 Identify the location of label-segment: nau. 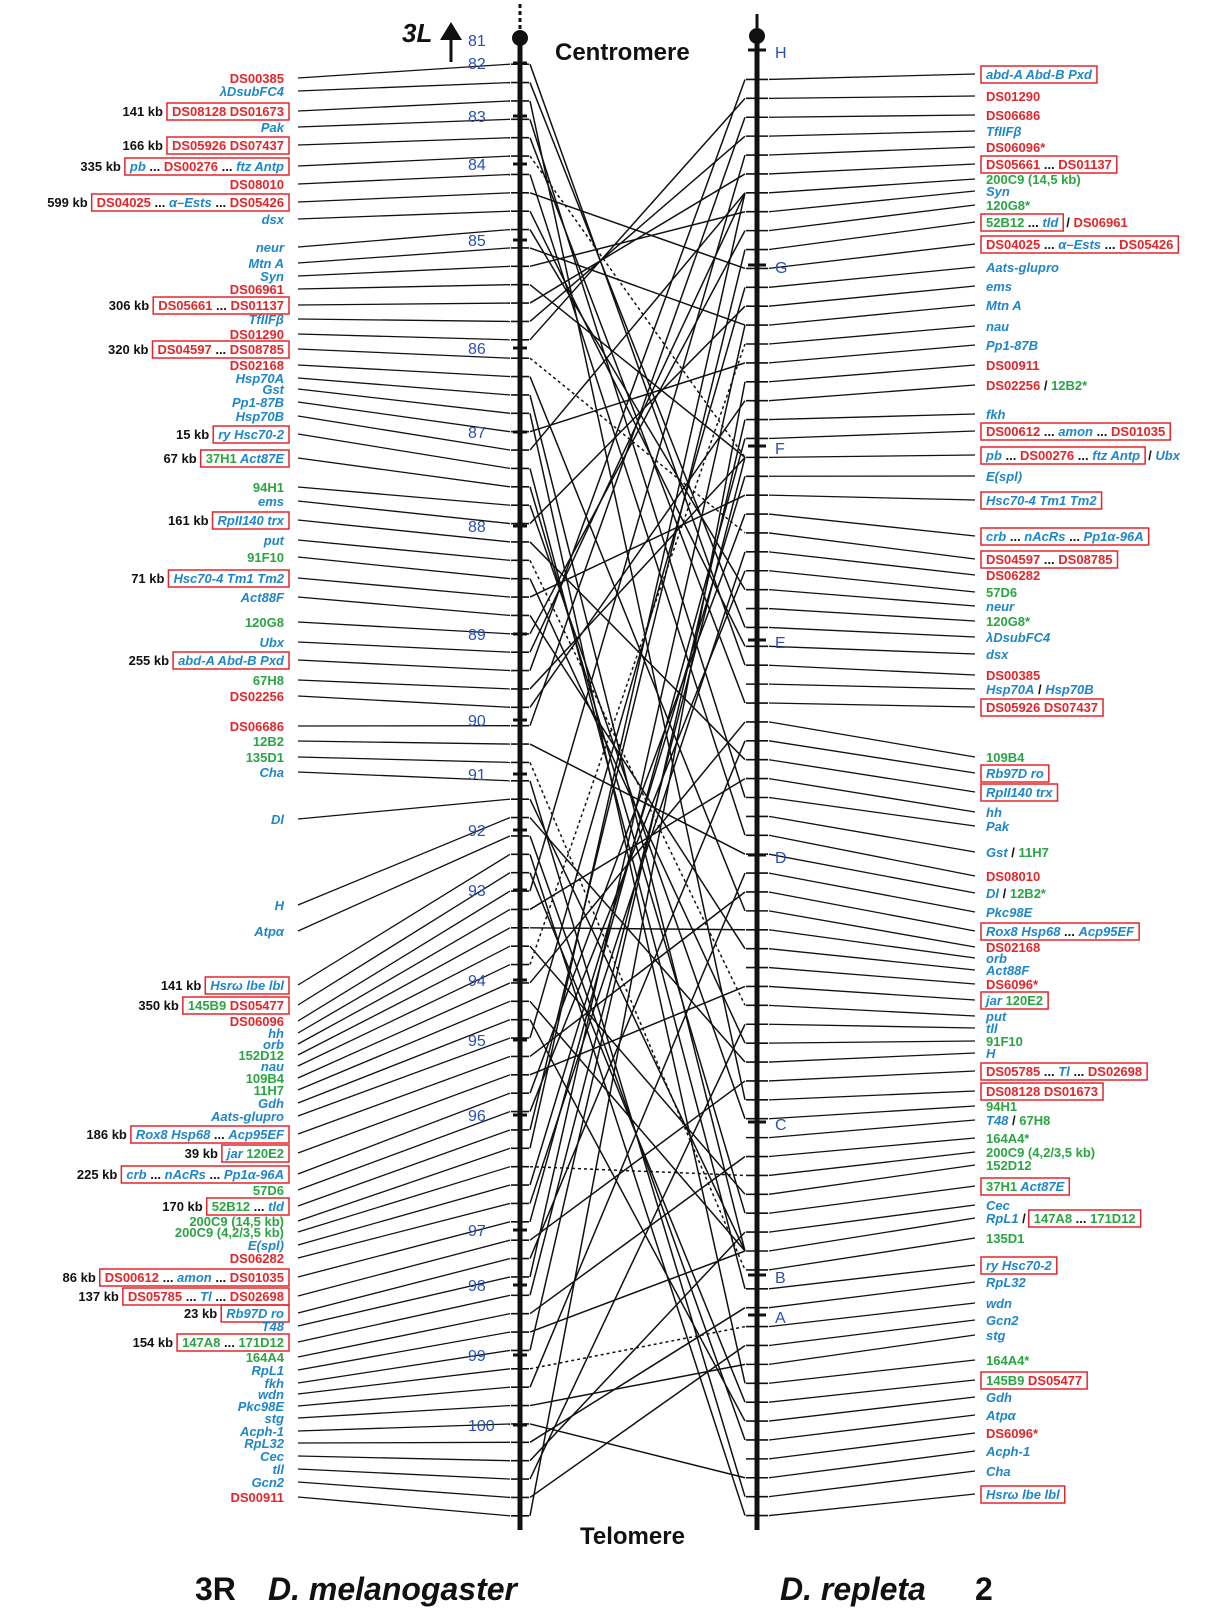
(997, 326).